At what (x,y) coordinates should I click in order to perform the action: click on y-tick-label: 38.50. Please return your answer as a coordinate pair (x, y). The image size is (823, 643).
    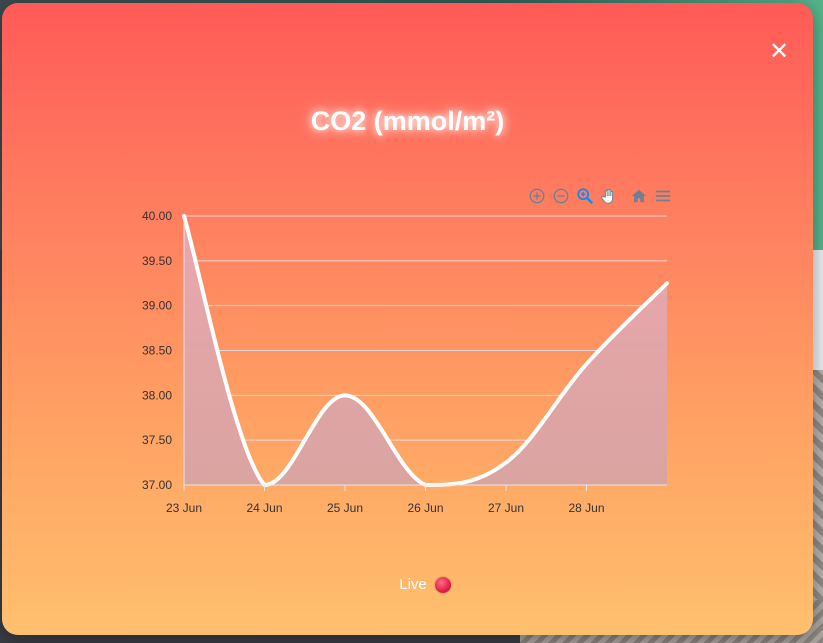
    Looking at the image, I should click on (157, 351).